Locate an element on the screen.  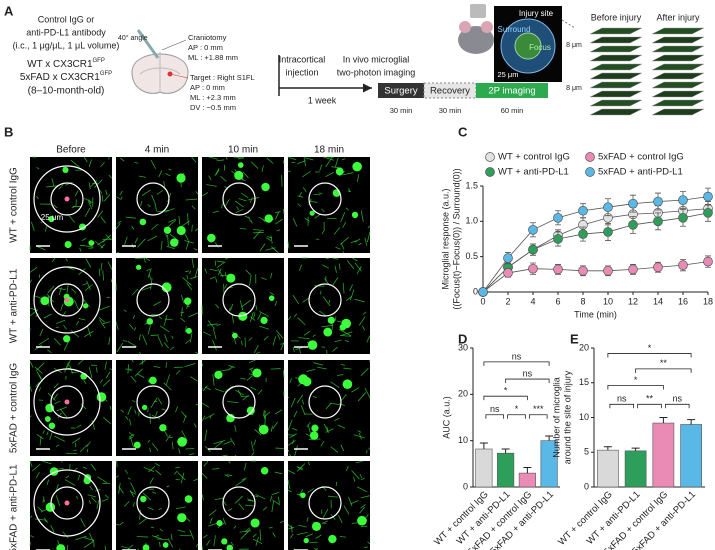
significance-label: ns is located at coordinates (528, 373).